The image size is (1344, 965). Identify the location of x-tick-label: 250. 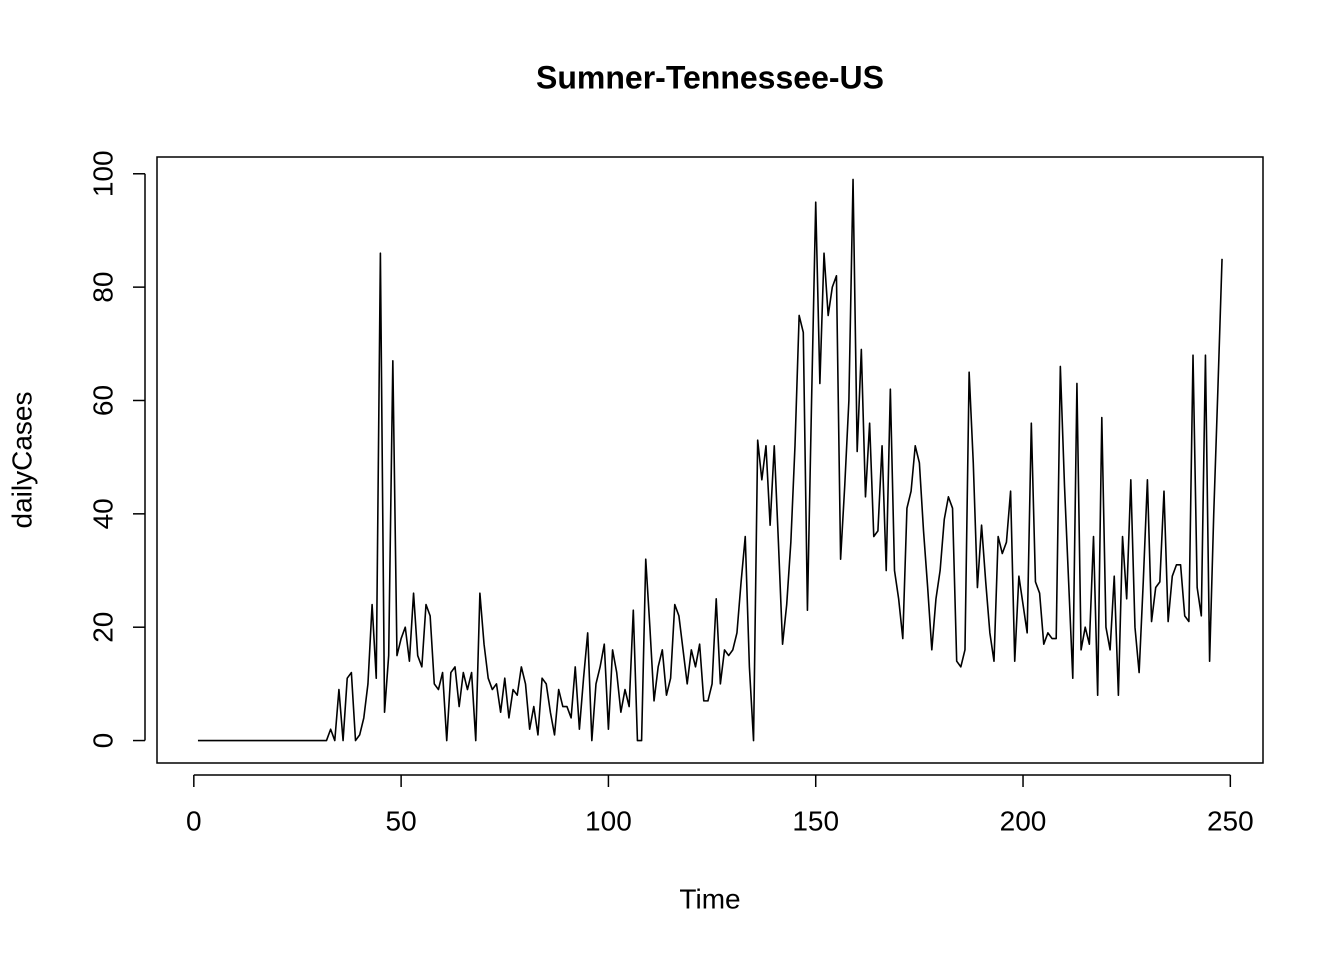
(1230, 820).